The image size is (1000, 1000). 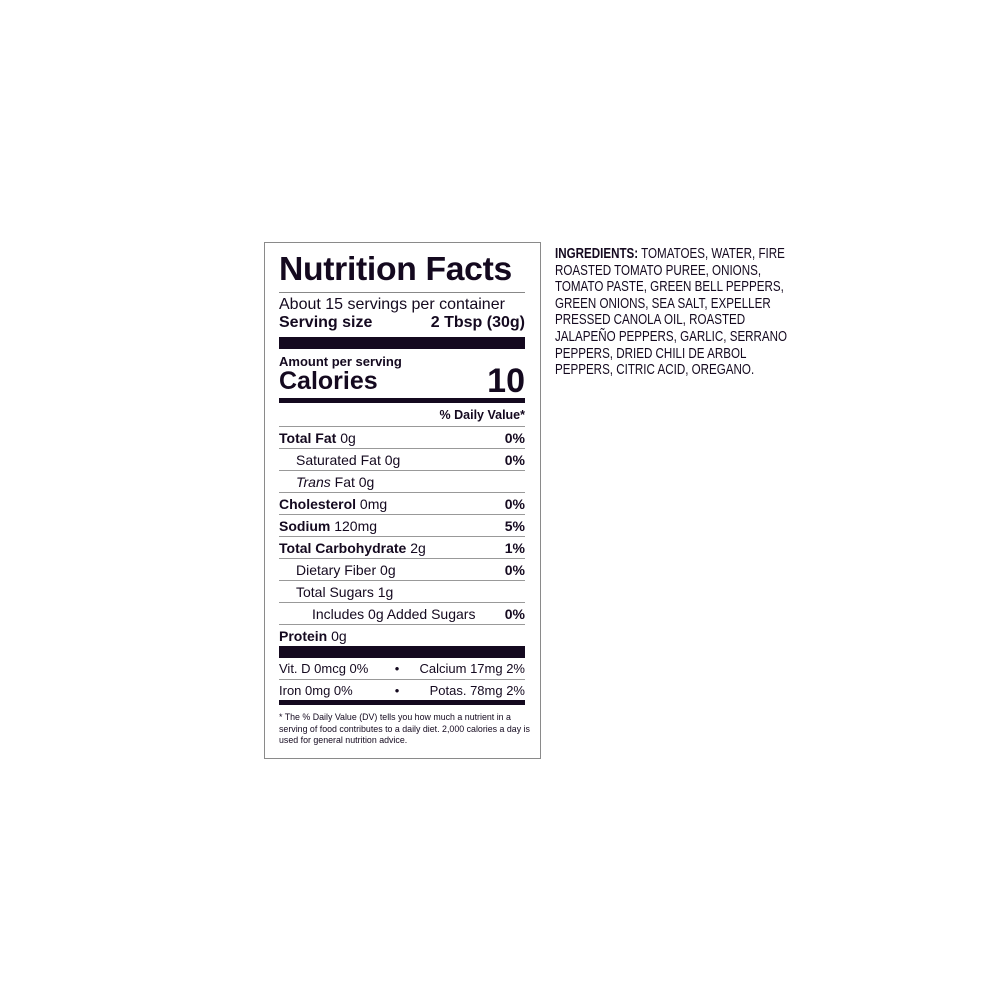 What do you see at coordinates (402, 689) in the screenshot?
I see `vitamin-row: Iron 0mg 0% • Potas. 78mg 2%` at bounding box center [402, 689].